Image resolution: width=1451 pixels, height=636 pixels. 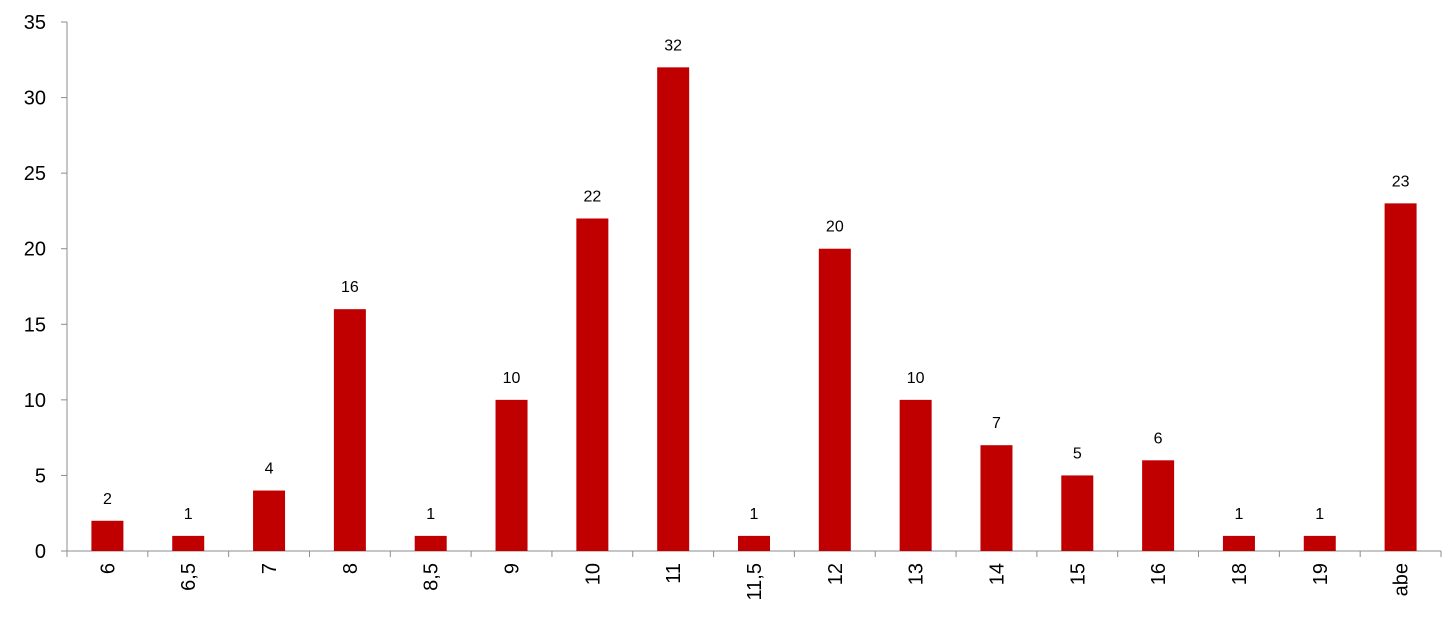 I want to click on x-tick-label: abe, so click(x=1402, y=579).